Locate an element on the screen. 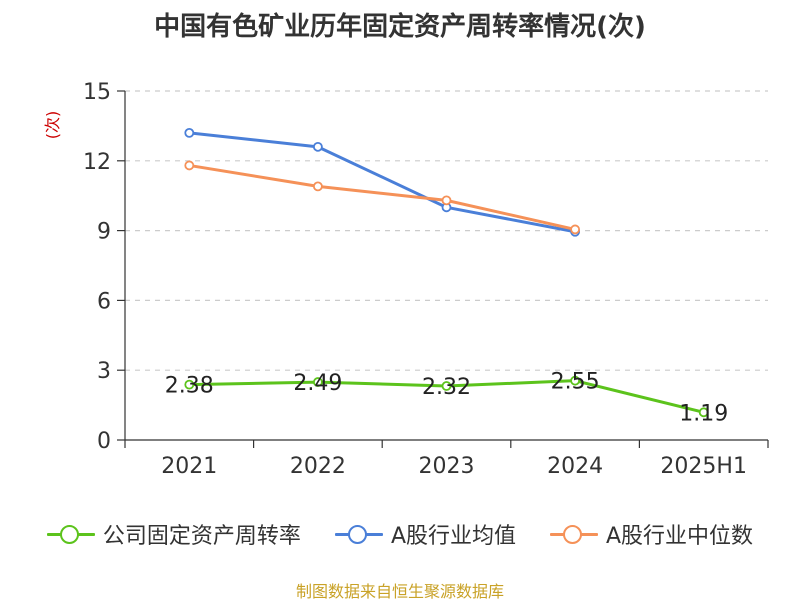  y-tick-label: 15 is located at coordinates (97, 92).